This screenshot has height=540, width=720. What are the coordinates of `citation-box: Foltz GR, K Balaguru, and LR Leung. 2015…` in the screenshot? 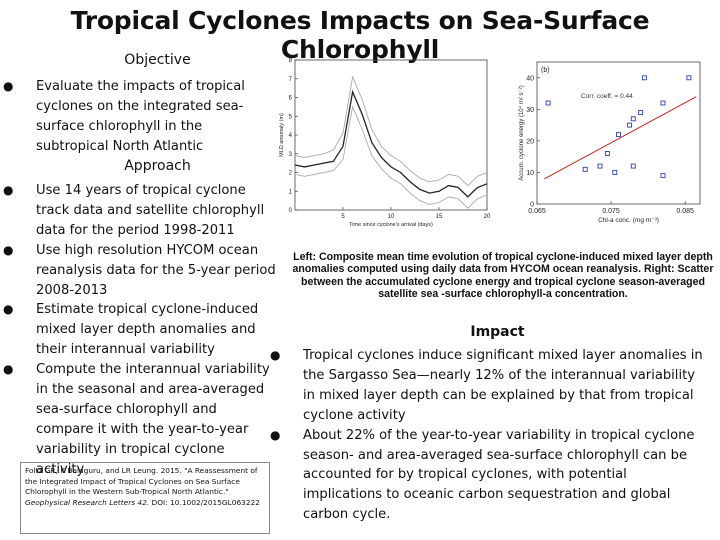 It's located at (145, 498).